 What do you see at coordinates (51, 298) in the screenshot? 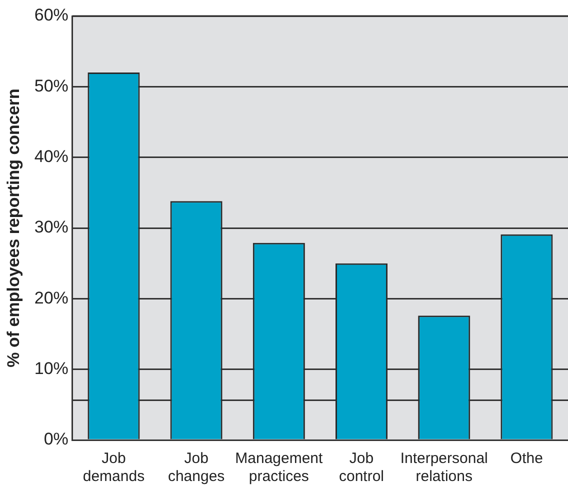
I see `y-tick-label: 20%` at bounding box center [51, 298].